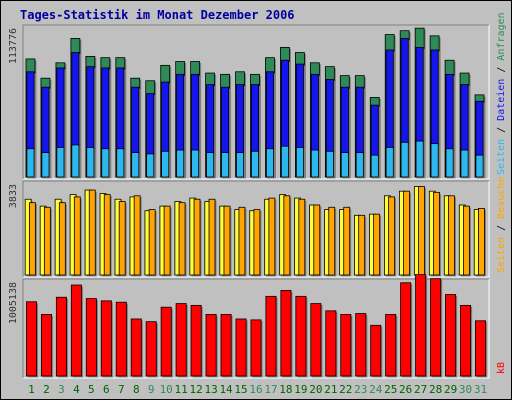 The width and height of the screenshot is (512, 405). I want to click on day-label: 17, so click(270, 389).